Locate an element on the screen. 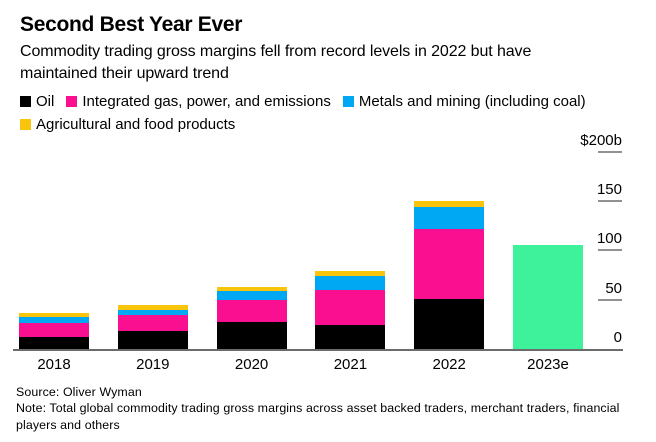 The image size is (656, 442). y-tick-label: 50 is located at coordinates (613, 288).